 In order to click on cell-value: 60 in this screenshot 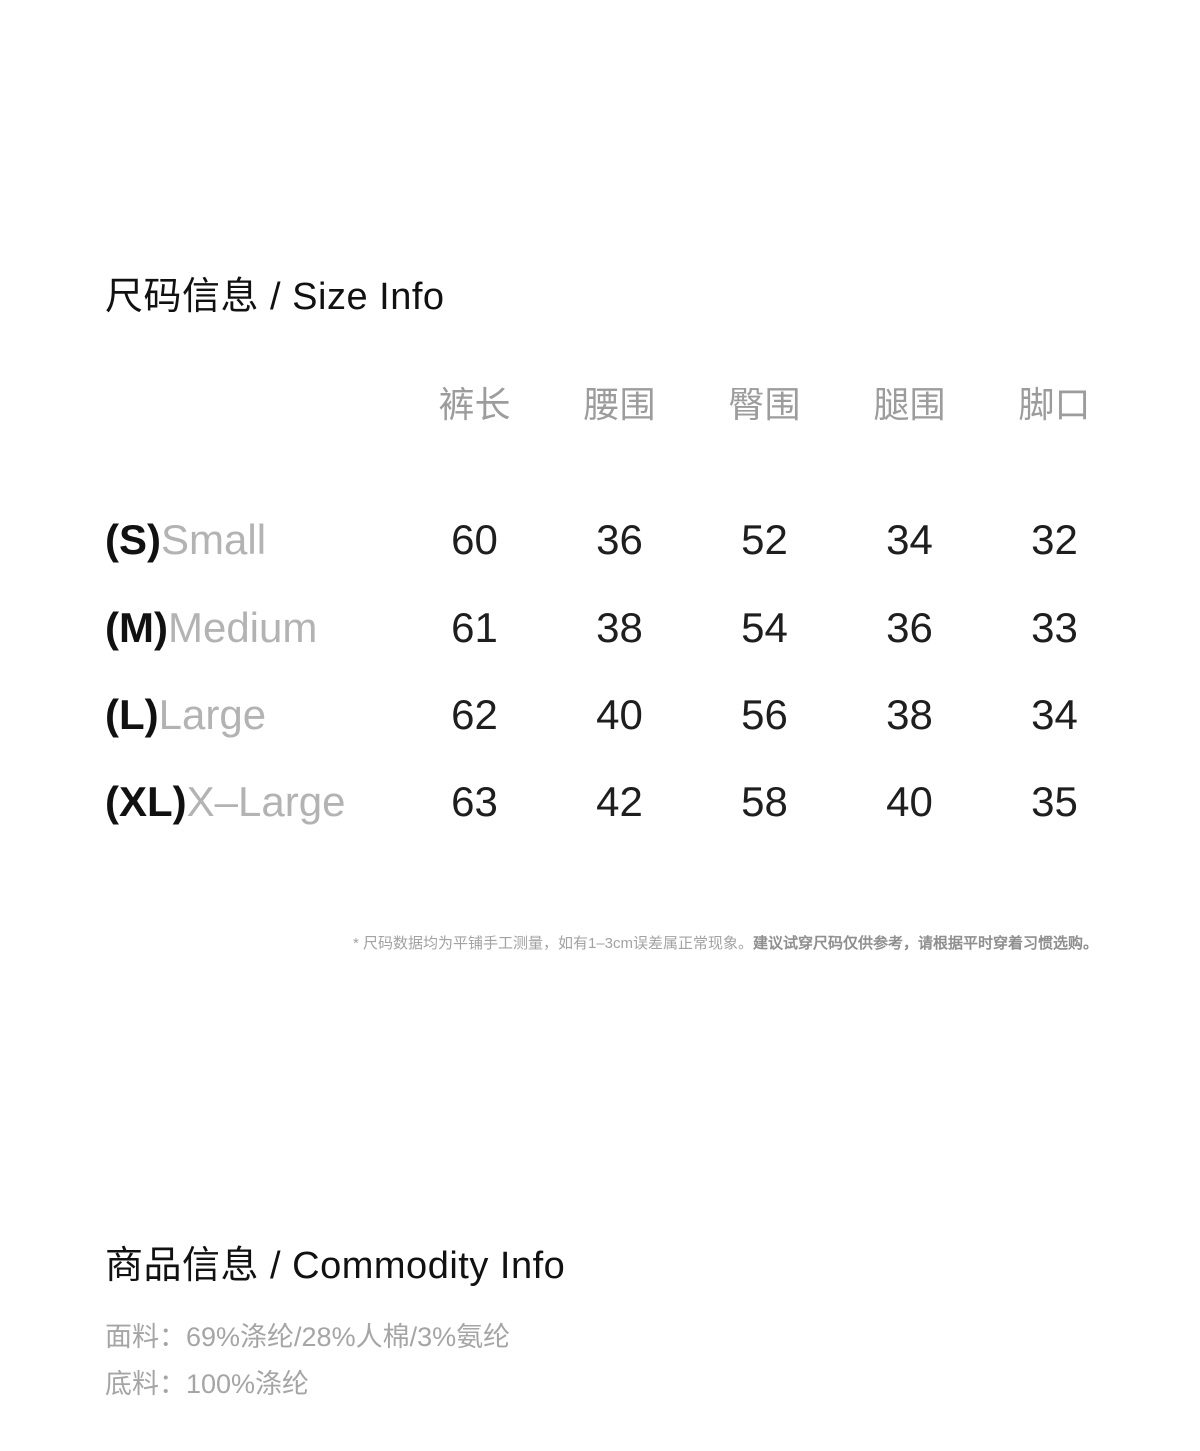, I will do `click(474, 539)`.